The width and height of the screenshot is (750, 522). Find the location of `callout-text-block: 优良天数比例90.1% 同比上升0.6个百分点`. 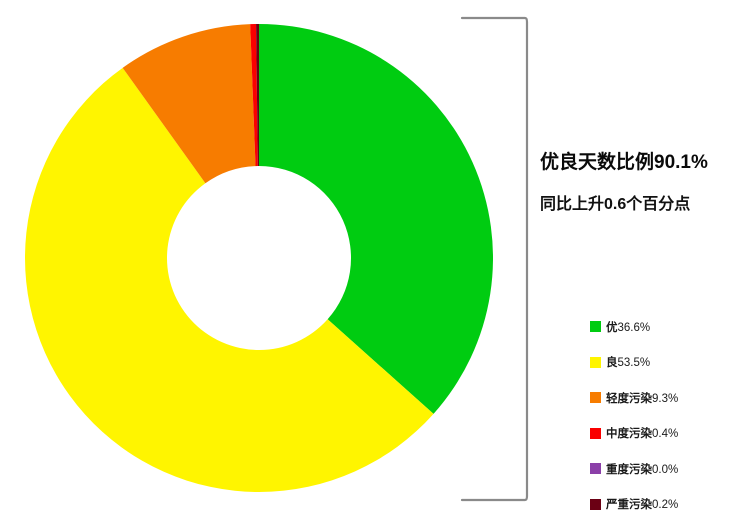

callout-text-block: 优良天数比例90.1% 同比上升0.6个百分点 is located at coordinates (645, 183).